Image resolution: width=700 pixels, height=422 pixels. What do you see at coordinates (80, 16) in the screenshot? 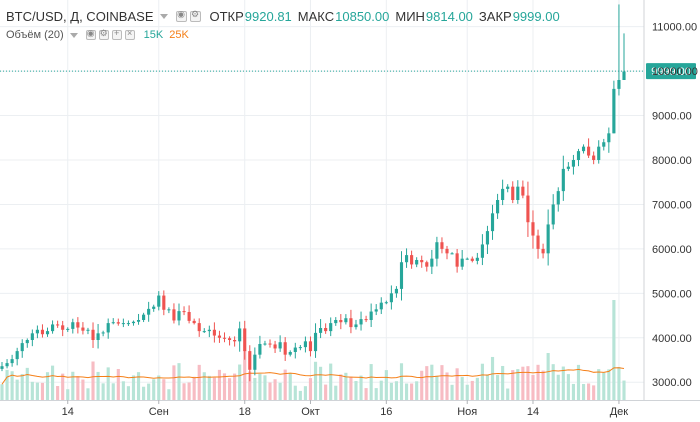
I see `symbol-title: BTC/USD, Д, COINBASE` at bounding box center [80, 16].